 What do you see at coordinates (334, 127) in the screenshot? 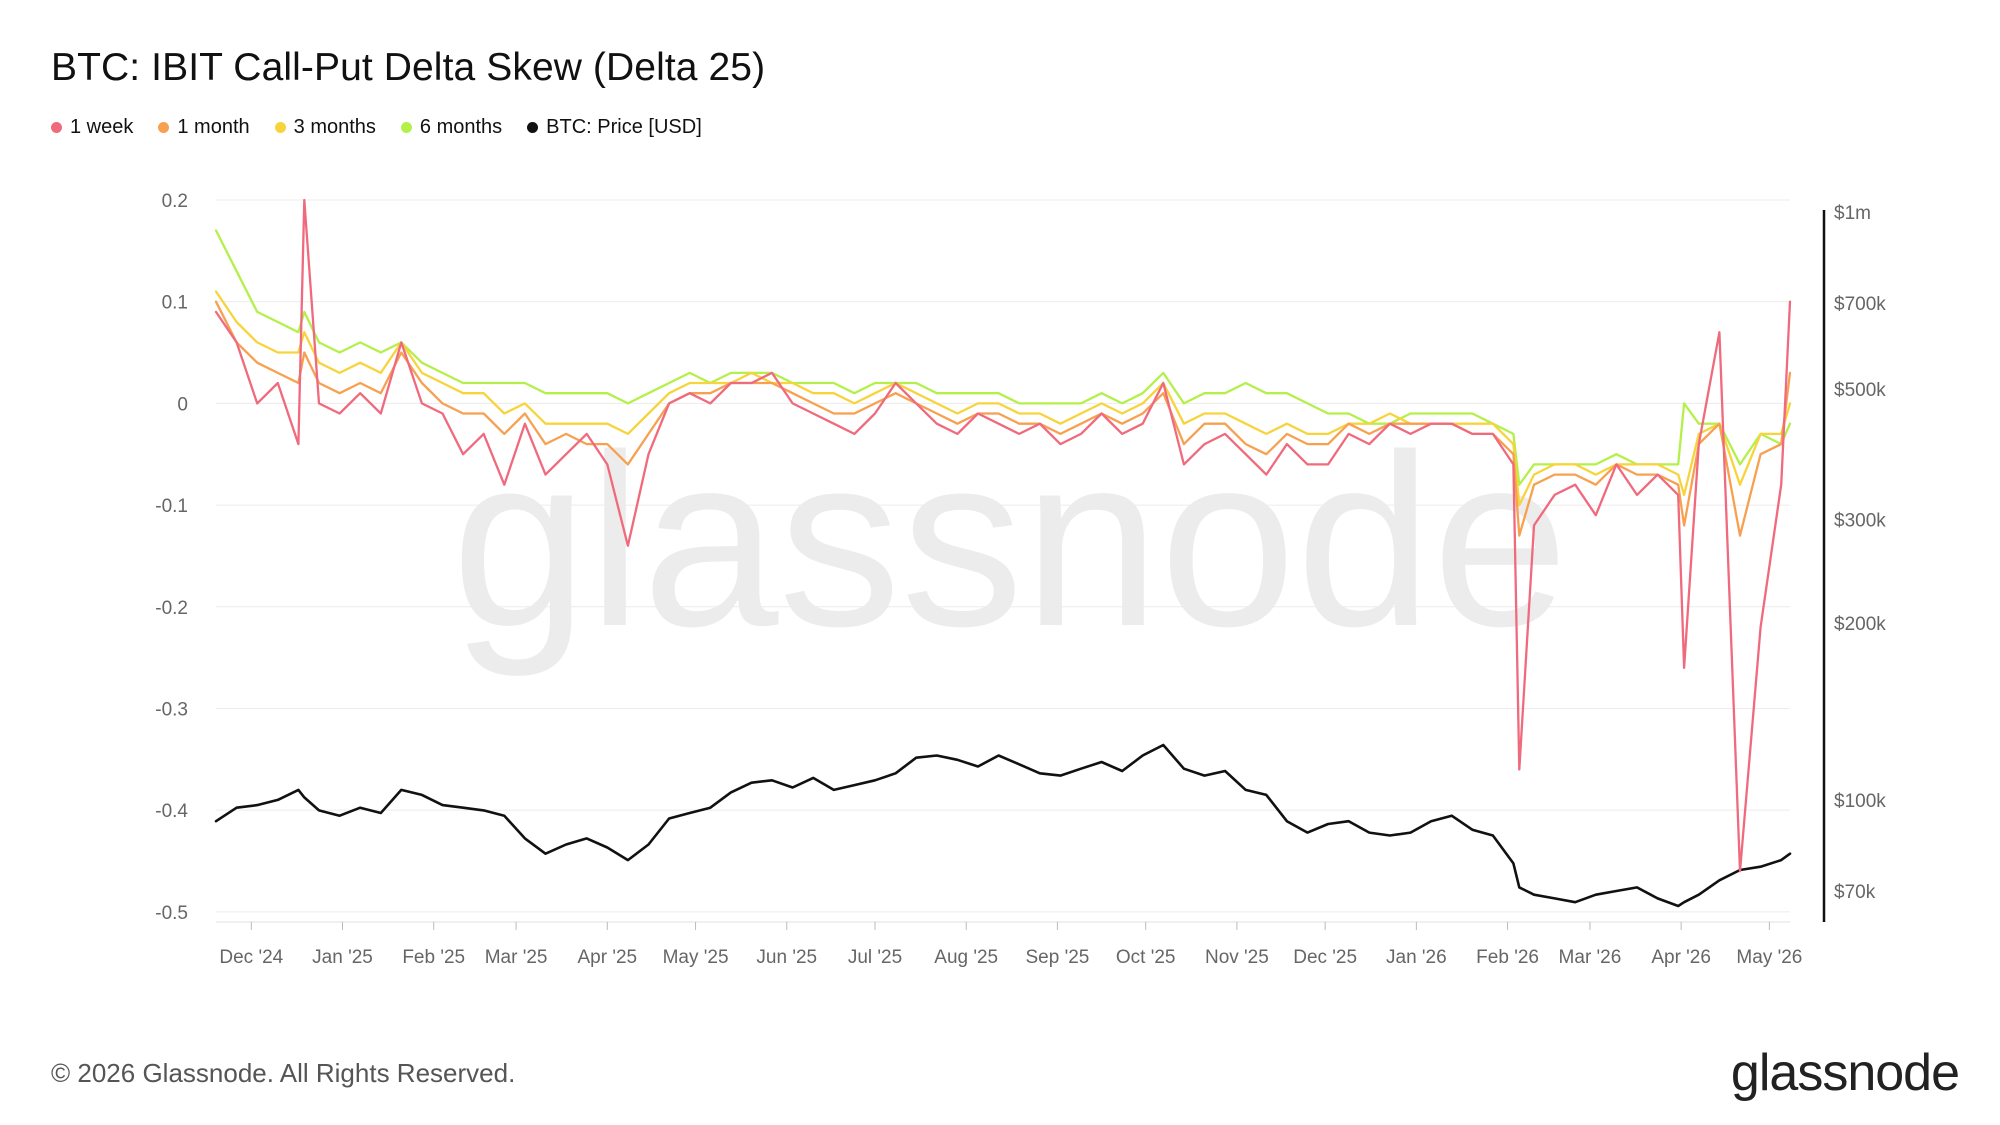
I see `legend-label: 3 months` at bounding box center [334, 127].